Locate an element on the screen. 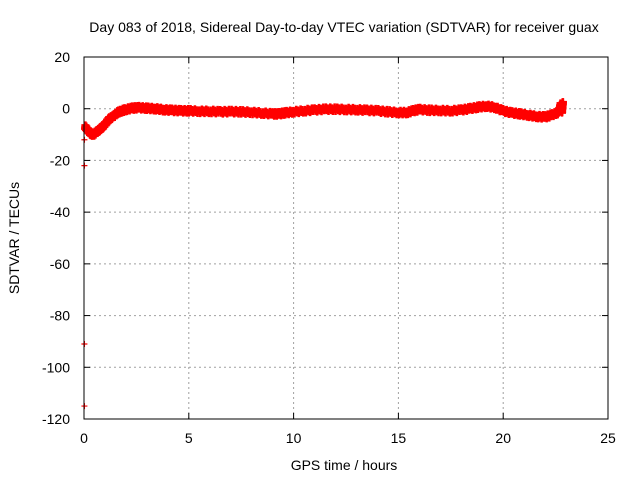 Image resolution: width=640 pixels, height=480 pixels. y-tick-labels: -120 -100 -80 -60 -40 -20 0 20 is located at coordinates (56, 238).